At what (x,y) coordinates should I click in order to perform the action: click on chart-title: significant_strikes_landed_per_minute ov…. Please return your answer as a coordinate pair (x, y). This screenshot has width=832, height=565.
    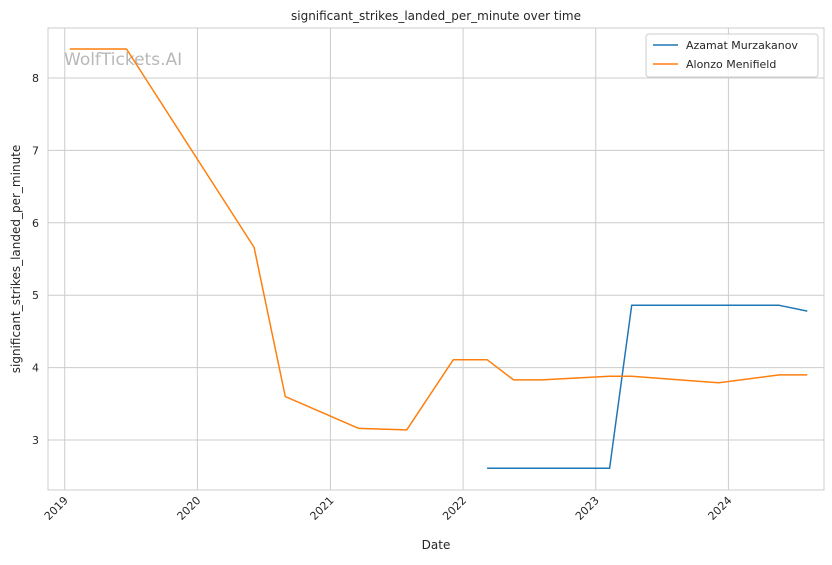
    Looking at the image, I should click on (436, 16).